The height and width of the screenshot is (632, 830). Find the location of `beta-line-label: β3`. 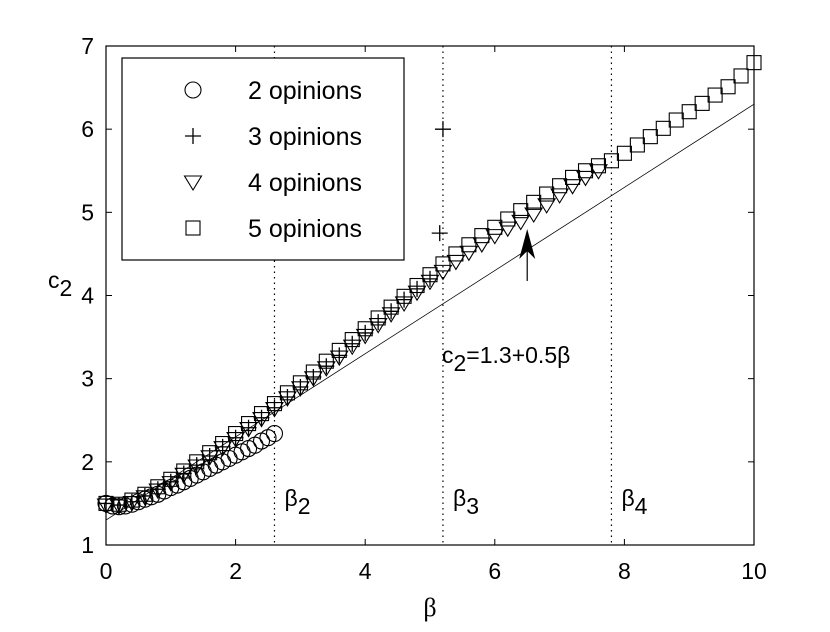

beta-line-label: β3 is located at coordinates (466, 502).